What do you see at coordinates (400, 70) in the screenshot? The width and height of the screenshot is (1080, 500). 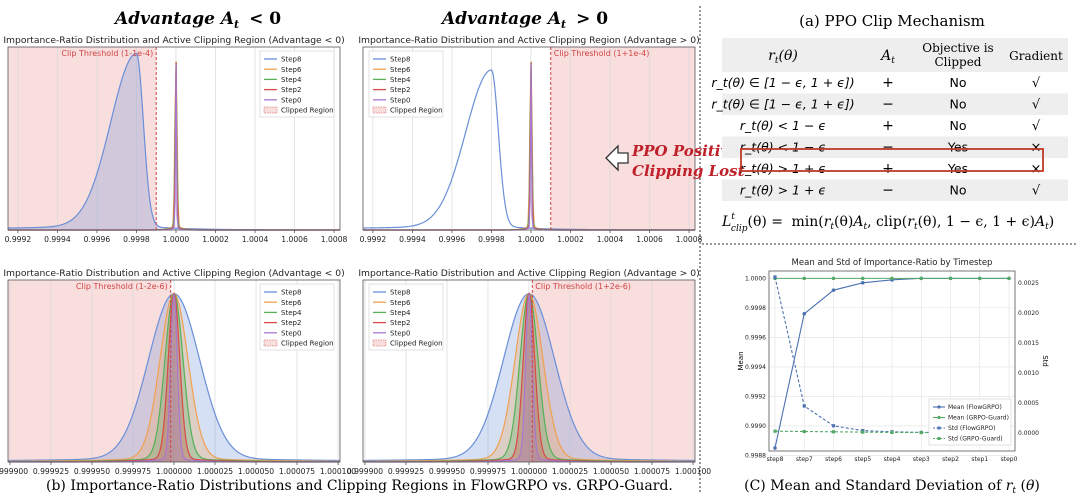 I see `legend-label: Step6` at bounding box center [400, 70].